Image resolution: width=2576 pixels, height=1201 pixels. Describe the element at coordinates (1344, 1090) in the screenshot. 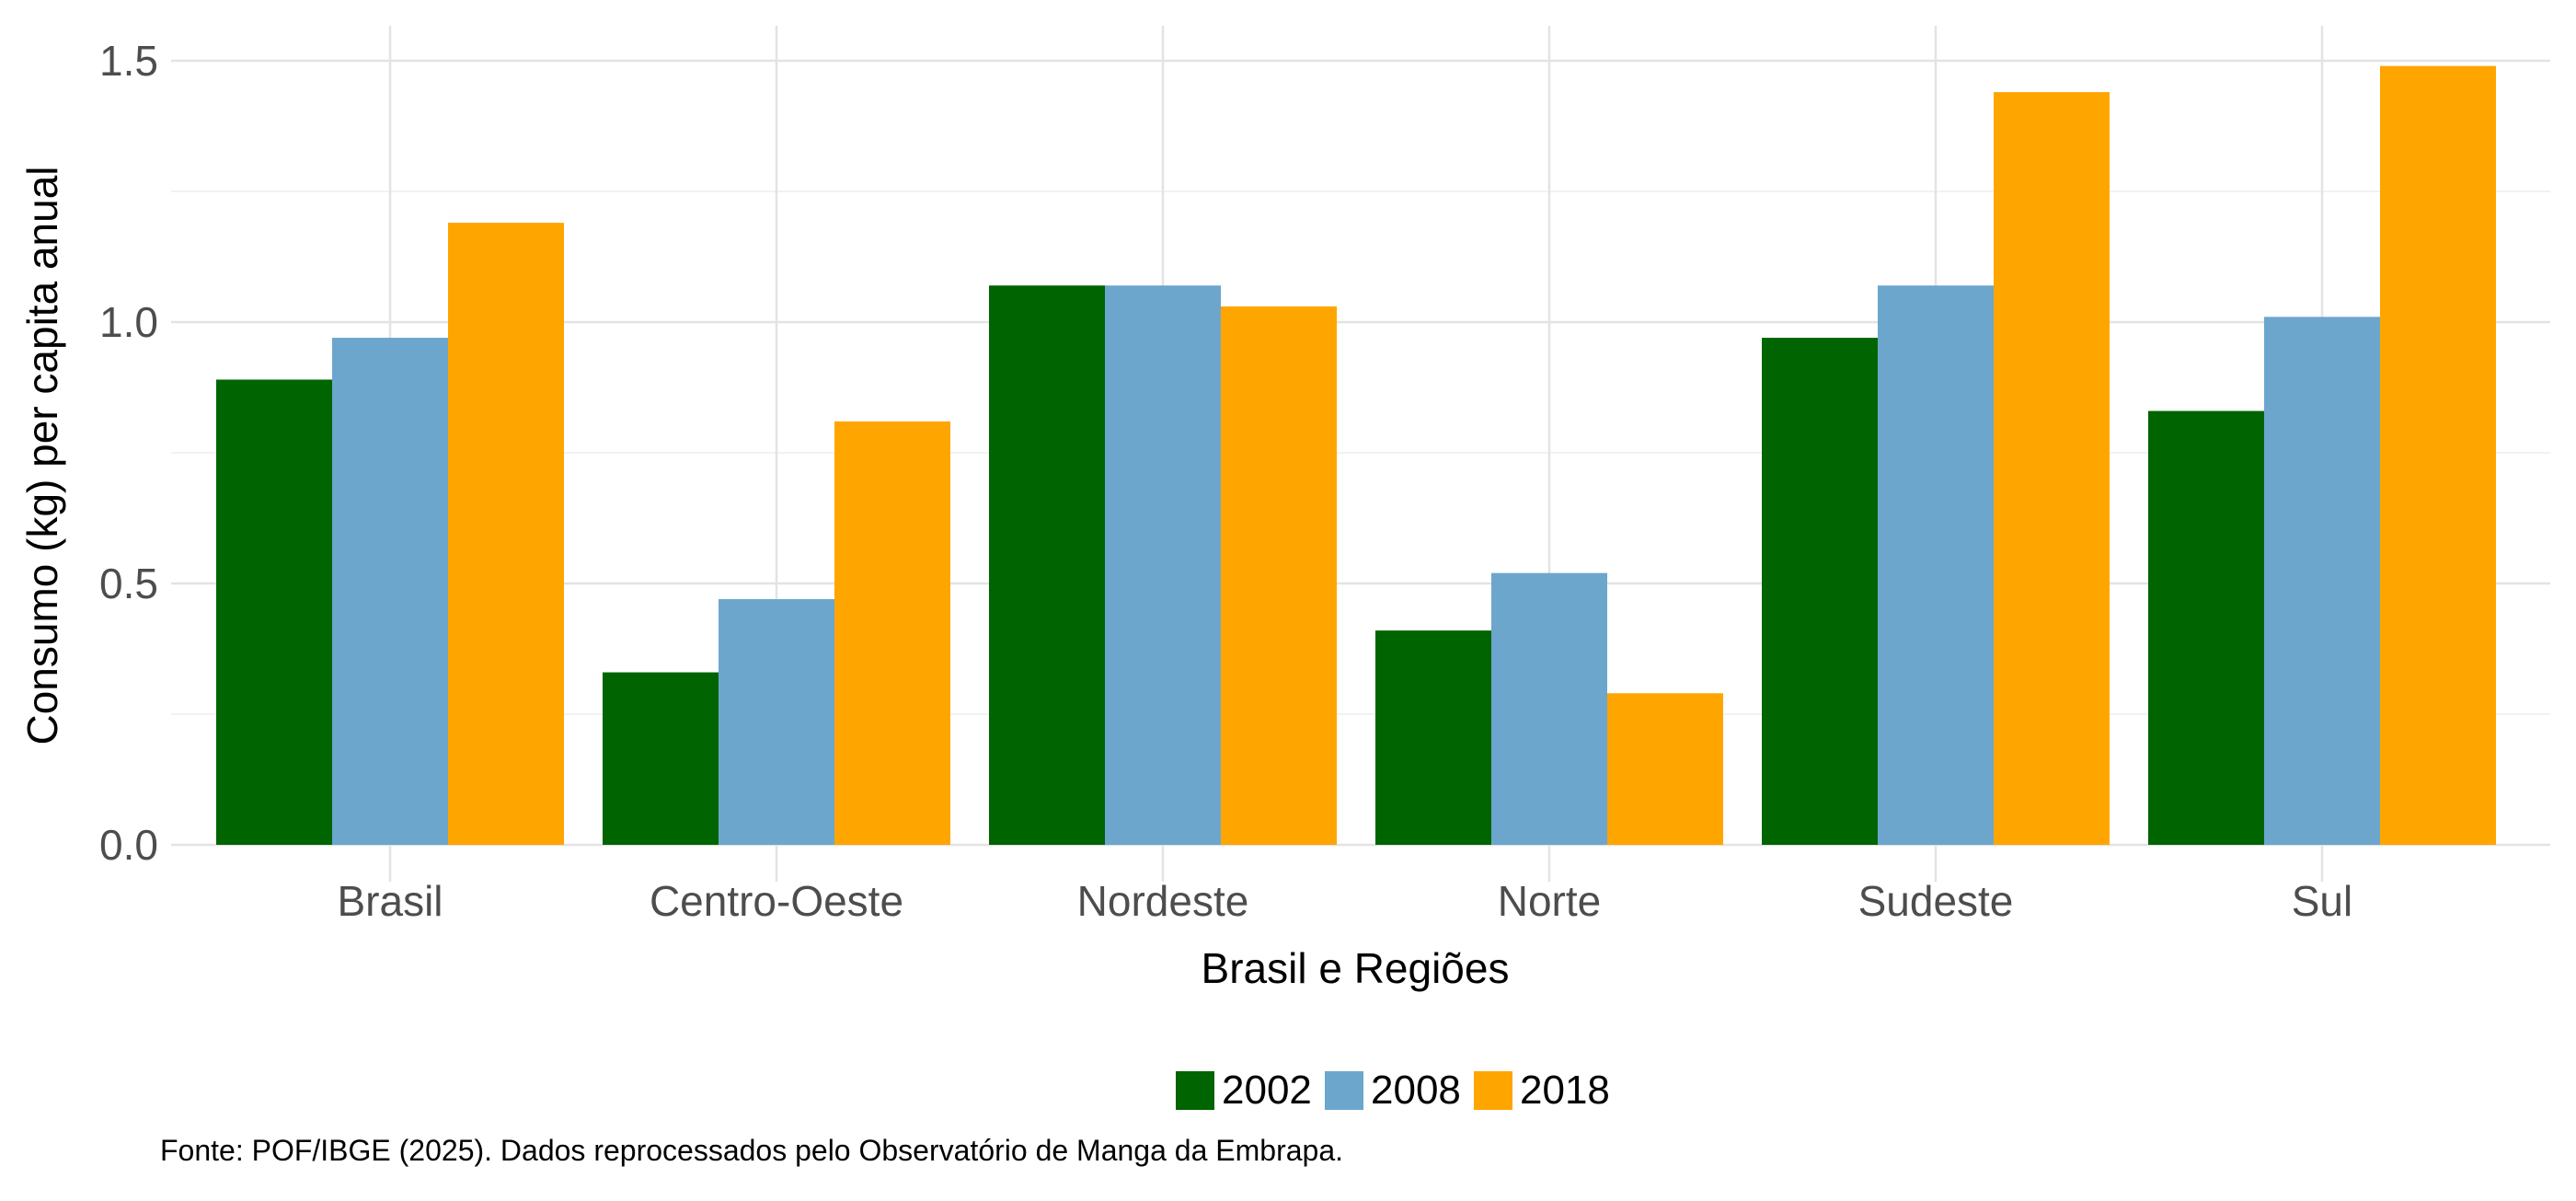

I see `legend-key-2008` at that location.